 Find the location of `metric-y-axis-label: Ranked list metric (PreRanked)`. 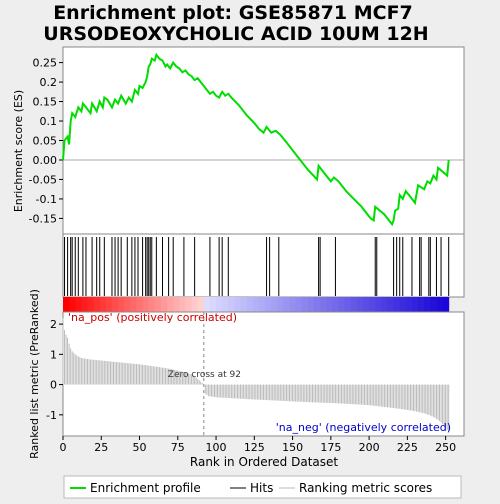

metric-y-axis-label: Ranked list metric (PreRanked) is located at coordinates (34, 374).